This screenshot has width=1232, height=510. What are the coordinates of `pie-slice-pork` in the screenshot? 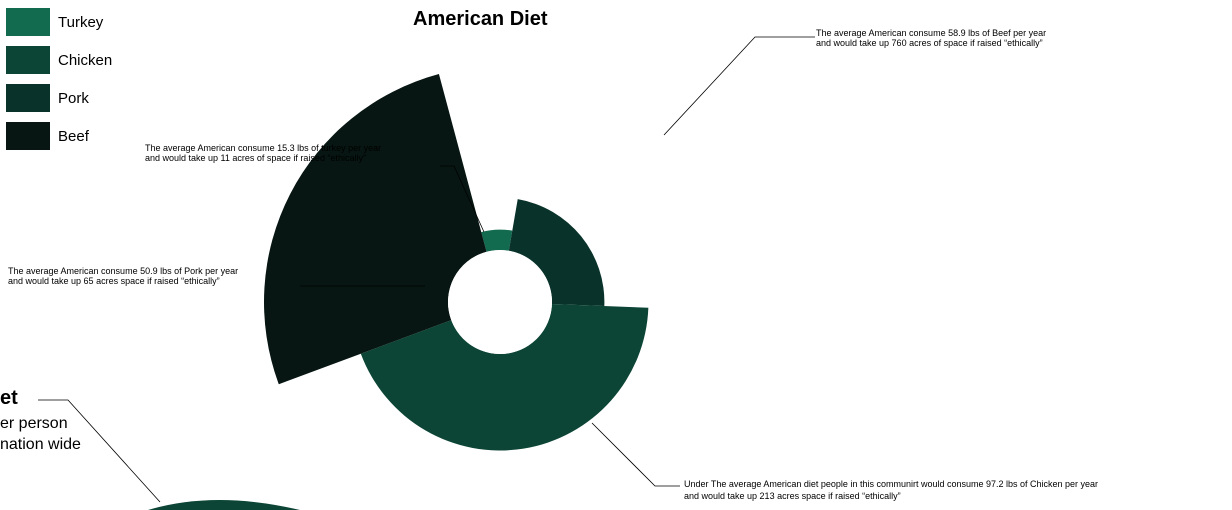 It's located at (556, 253).